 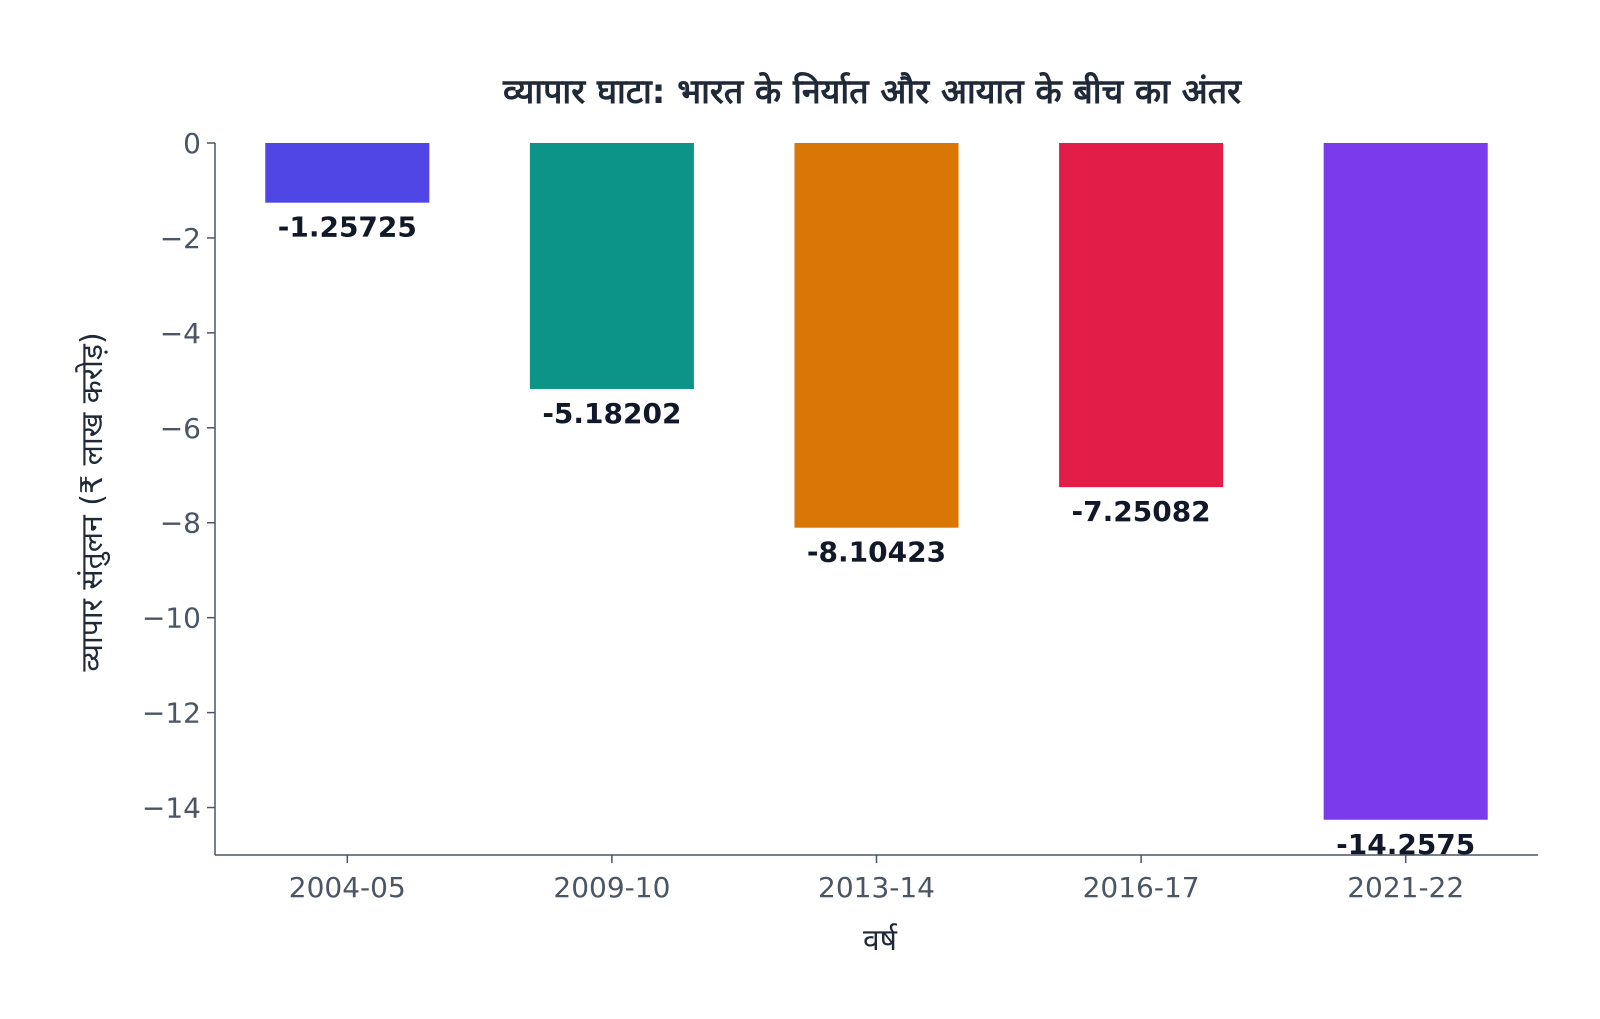 I want to click on x-tick-label: 2013-14, so click(x=876, y=887).